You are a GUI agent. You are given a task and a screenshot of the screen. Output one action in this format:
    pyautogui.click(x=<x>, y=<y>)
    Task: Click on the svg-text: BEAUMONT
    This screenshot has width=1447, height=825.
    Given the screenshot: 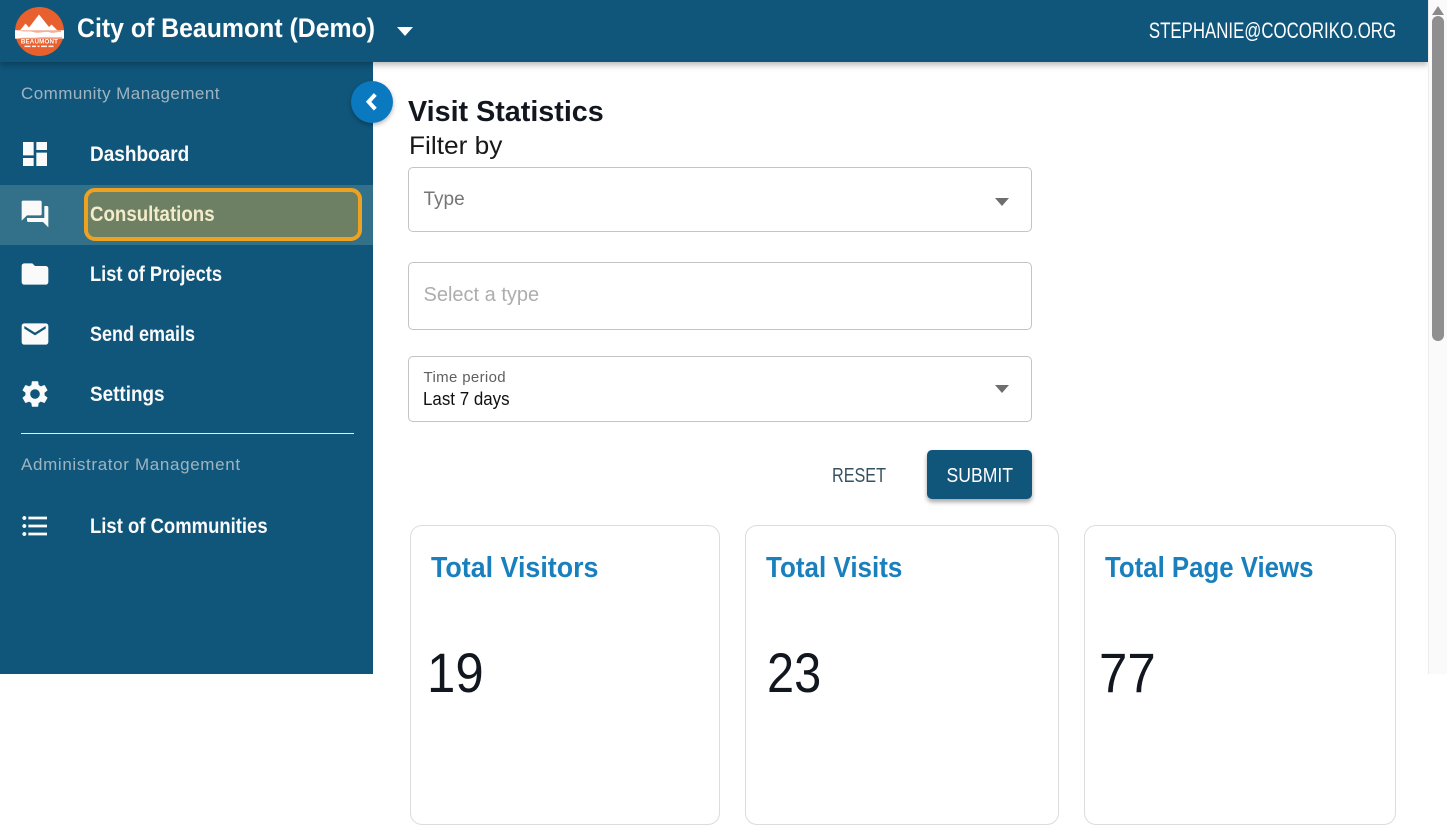 What is the action you would take?
    pyautogui.click(x=39, y=41)
    